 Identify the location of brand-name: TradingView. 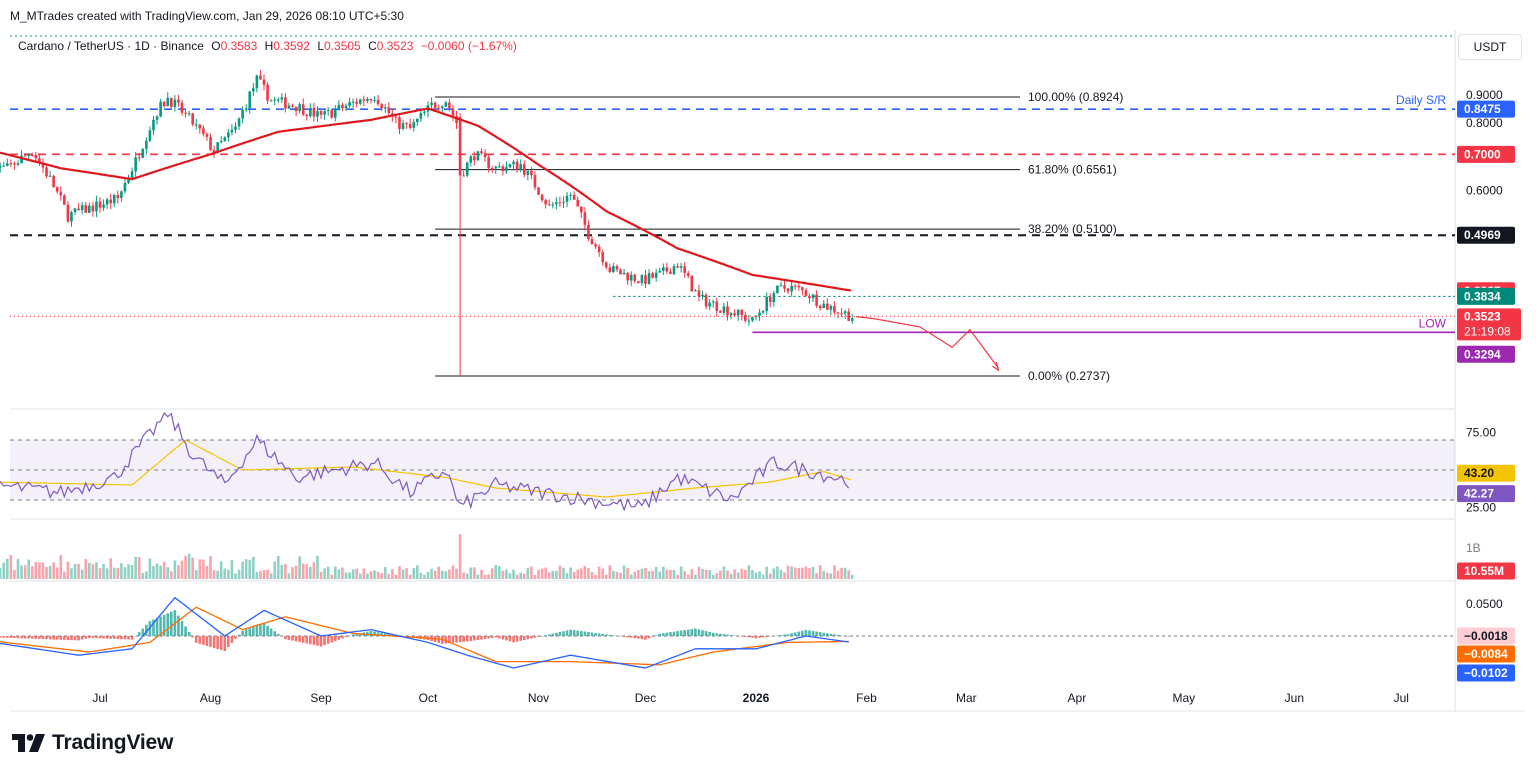
(113, 742).